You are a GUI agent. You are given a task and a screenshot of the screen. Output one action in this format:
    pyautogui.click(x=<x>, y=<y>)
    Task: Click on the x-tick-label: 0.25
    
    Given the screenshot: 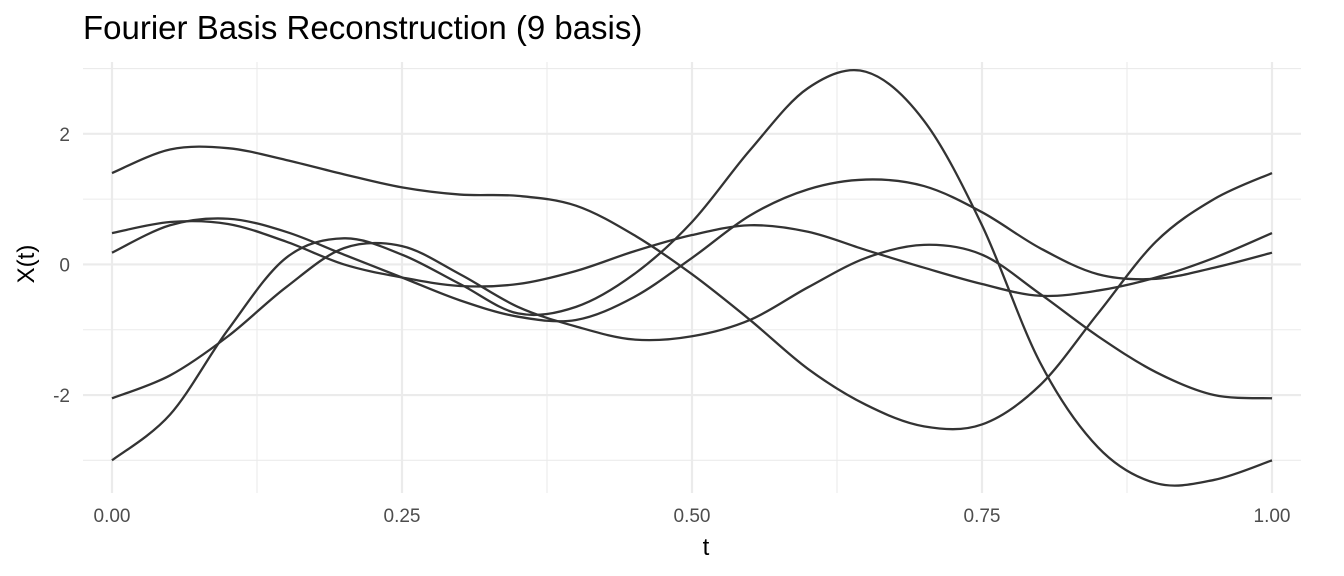 What is the action you would take?
    pyautogui.click(x=402, y=516)
    